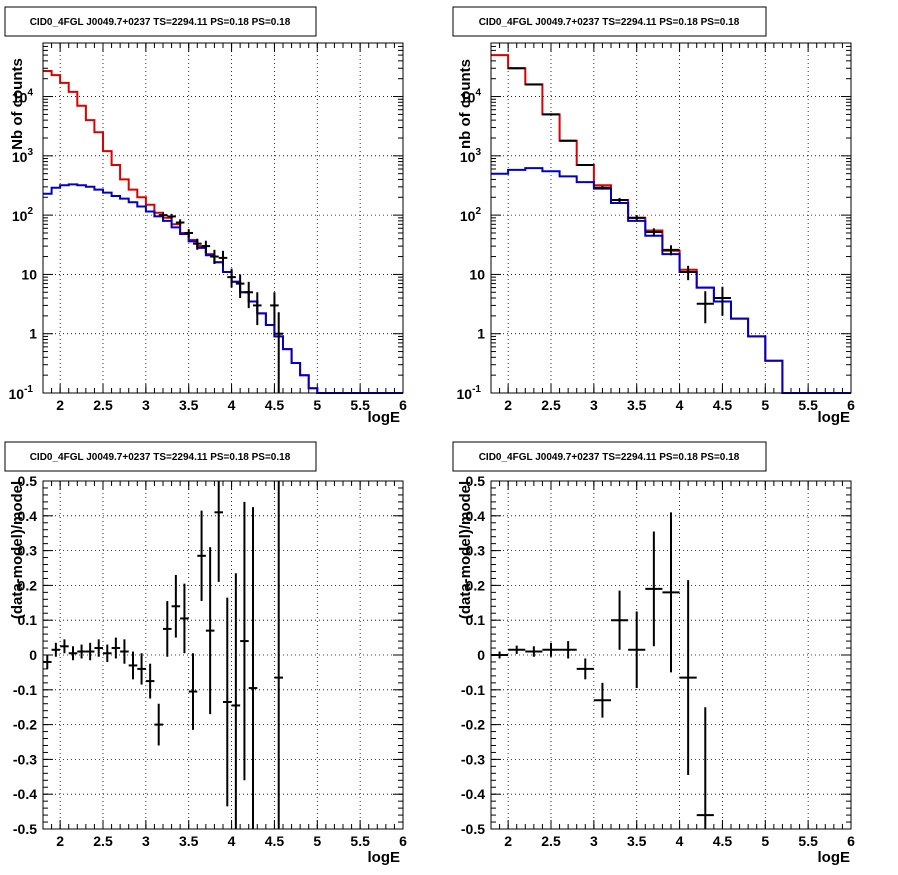  What do you see at coordinates (25, 794) in the screenshot?
I see `y-tick-label: -0.4` at bounding box center [25, 794].